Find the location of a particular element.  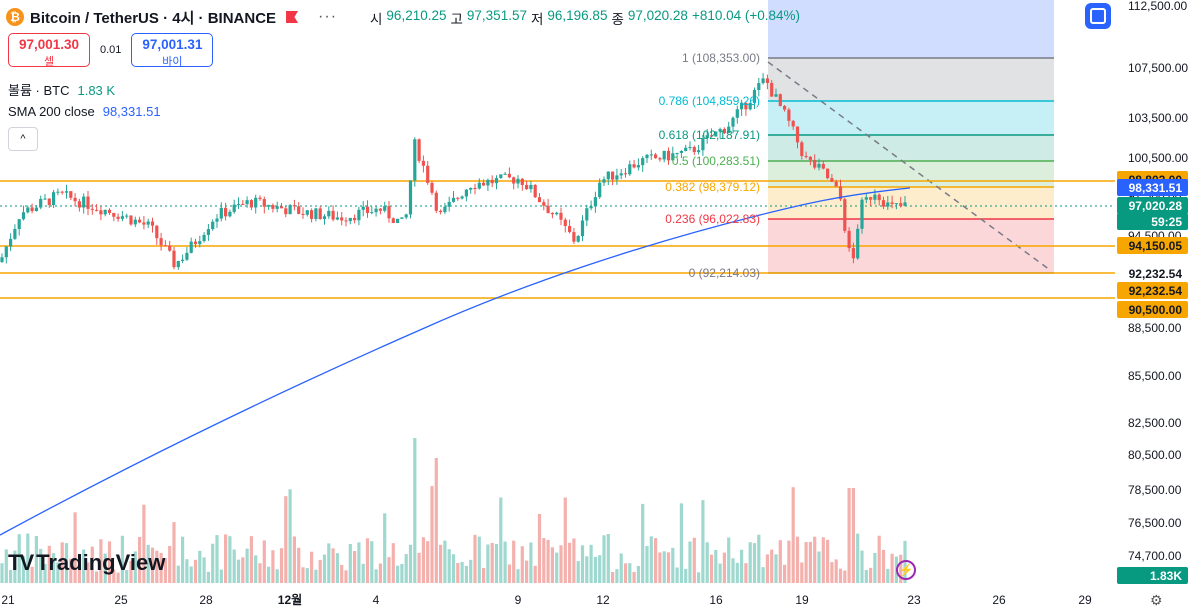

symbol-title: Bitcoin / TetherUS · 4시 · BINANCE is located at coordinates (153, 18).